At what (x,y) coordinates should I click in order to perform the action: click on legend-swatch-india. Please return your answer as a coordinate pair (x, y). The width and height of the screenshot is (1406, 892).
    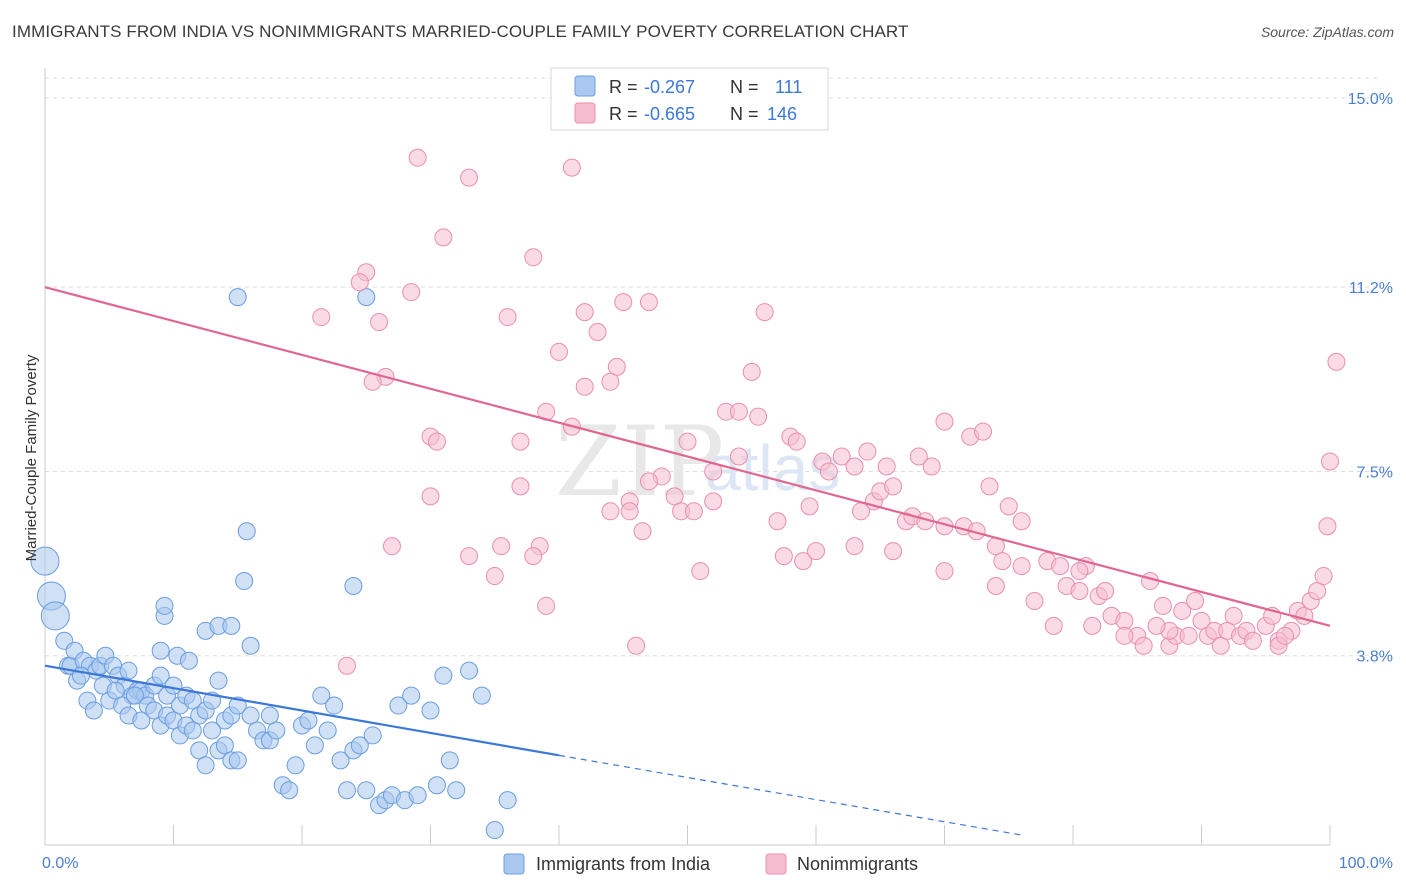
    Looking at the image, I should click on (585, 86).